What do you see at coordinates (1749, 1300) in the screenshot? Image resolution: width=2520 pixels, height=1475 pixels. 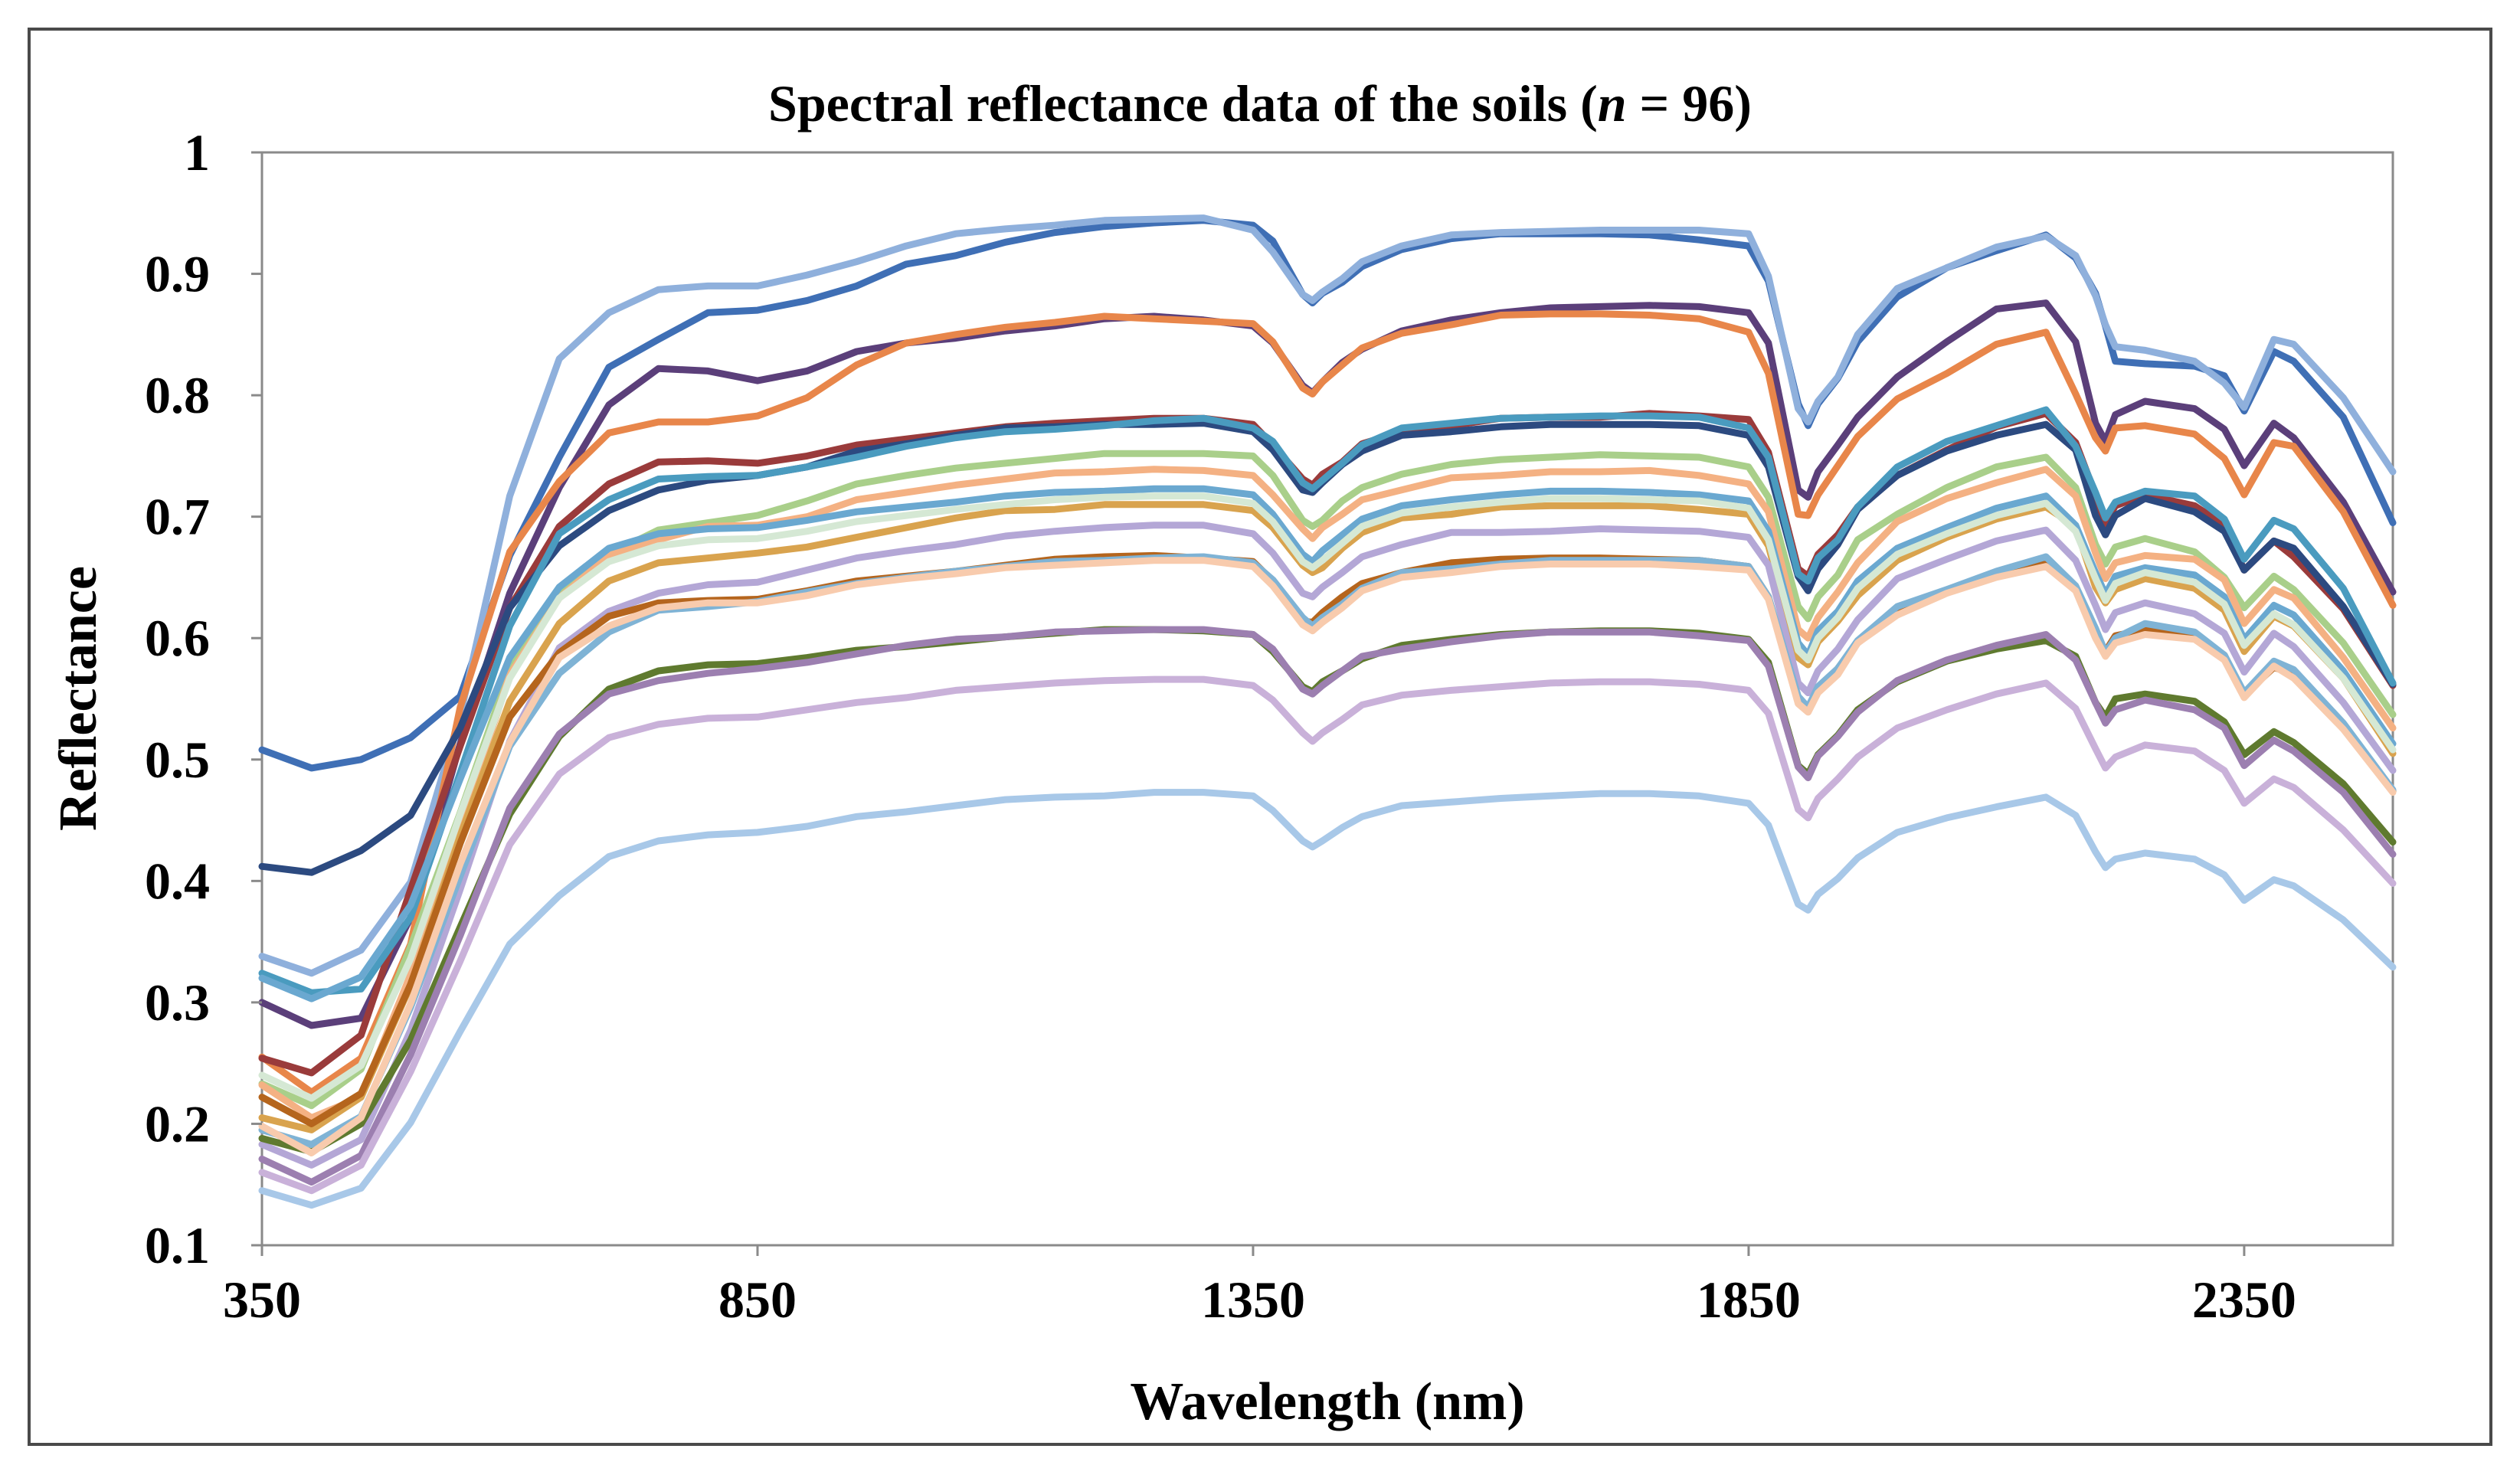 I see `x-tick-label: 1850` at bounding box center [1749, 1300].